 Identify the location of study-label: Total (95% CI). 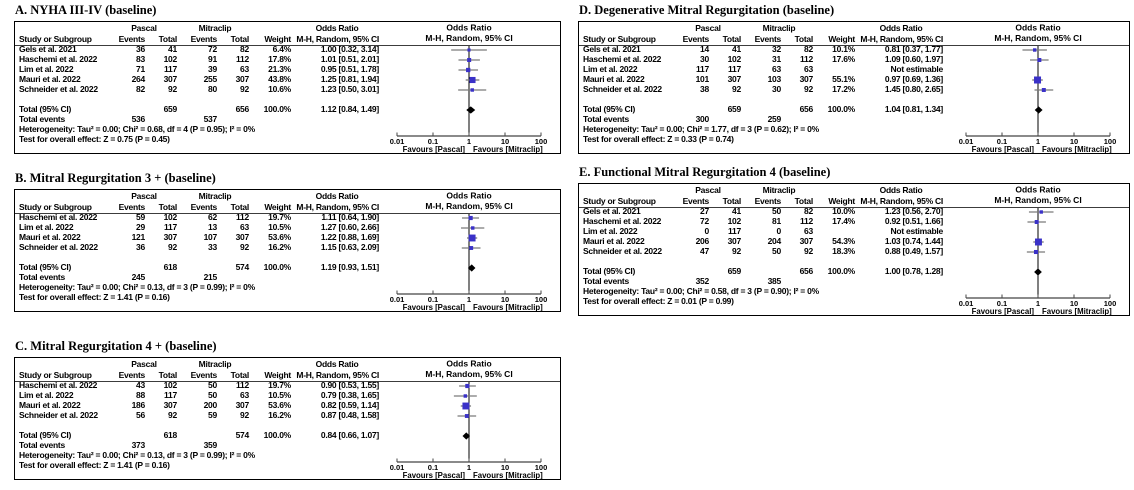
(609, 109).